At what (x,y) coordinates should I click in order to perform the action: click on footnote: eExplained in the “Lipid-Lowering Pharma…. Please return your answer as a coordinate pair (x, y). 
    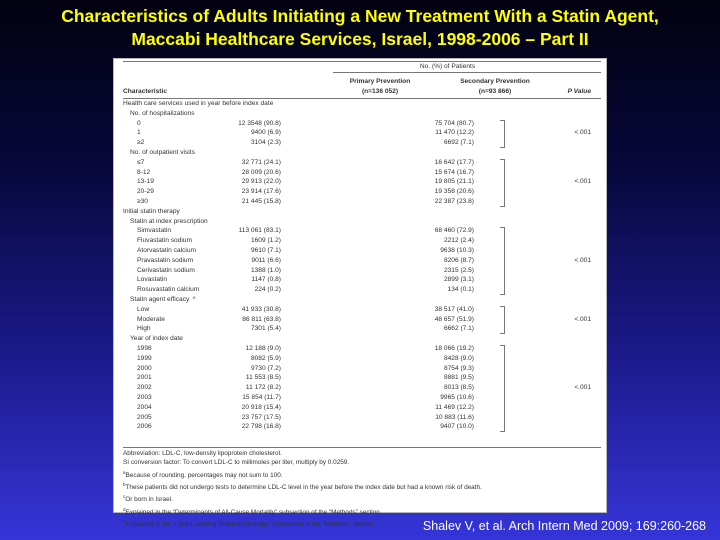
    Looking at the image, I should click on (362, 523).